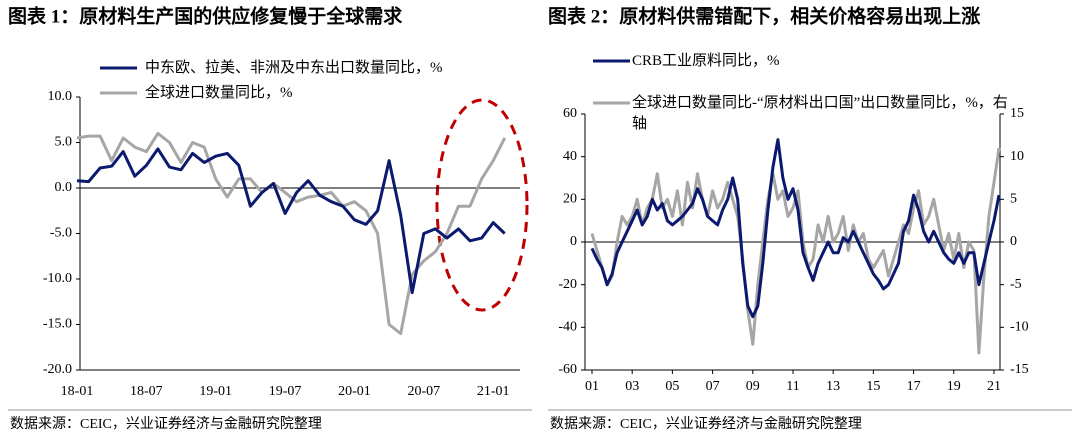  Describe the element at coordinates (873, 386) in the screenshot. I see `x-tick-label: 15` at that location.